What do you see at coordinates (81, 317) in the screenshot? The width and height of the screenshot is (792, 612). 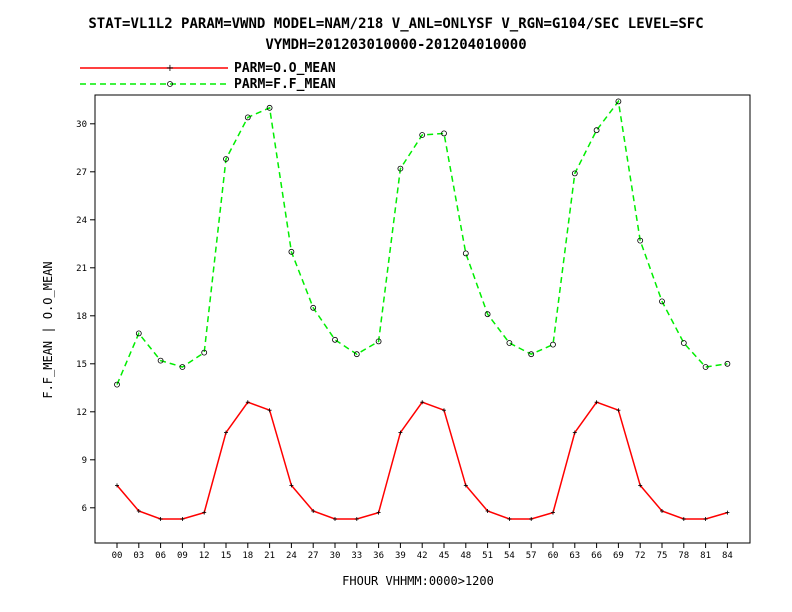 I see `y-tick-label: 18` at bounding box center [81, 317].